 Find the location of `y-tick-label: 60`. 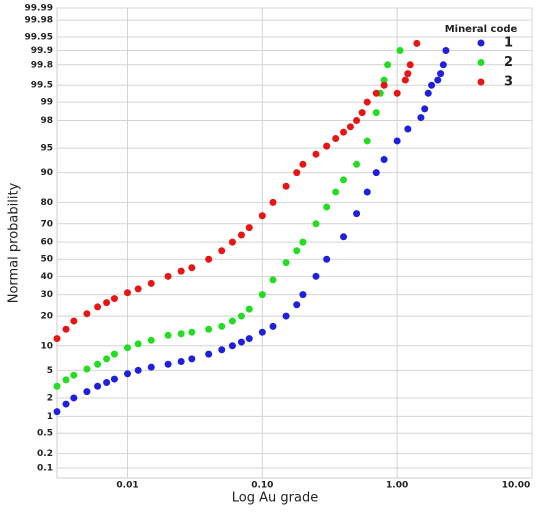

y-tick-label: 60 is located at coordinates (46, 243).